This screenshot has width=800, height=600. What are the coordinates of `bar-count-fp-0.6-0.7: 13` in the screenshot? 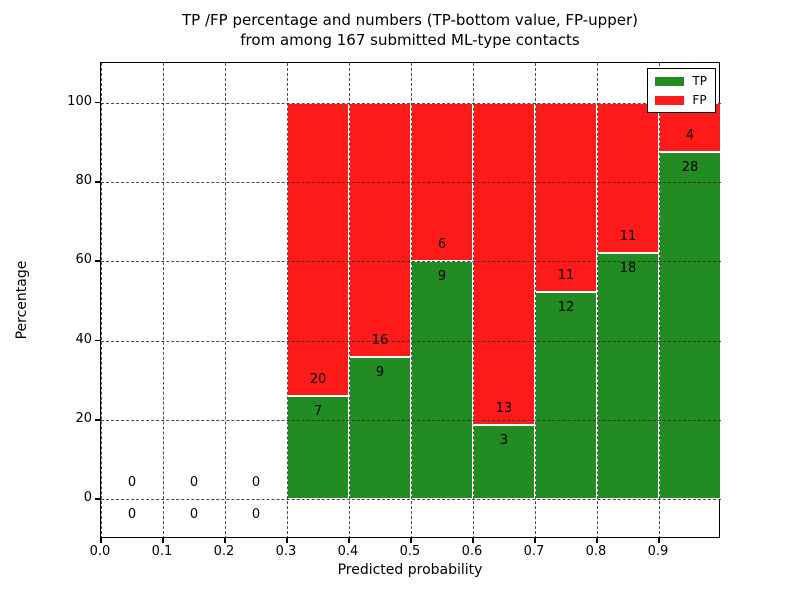 It's located at (504, 408).